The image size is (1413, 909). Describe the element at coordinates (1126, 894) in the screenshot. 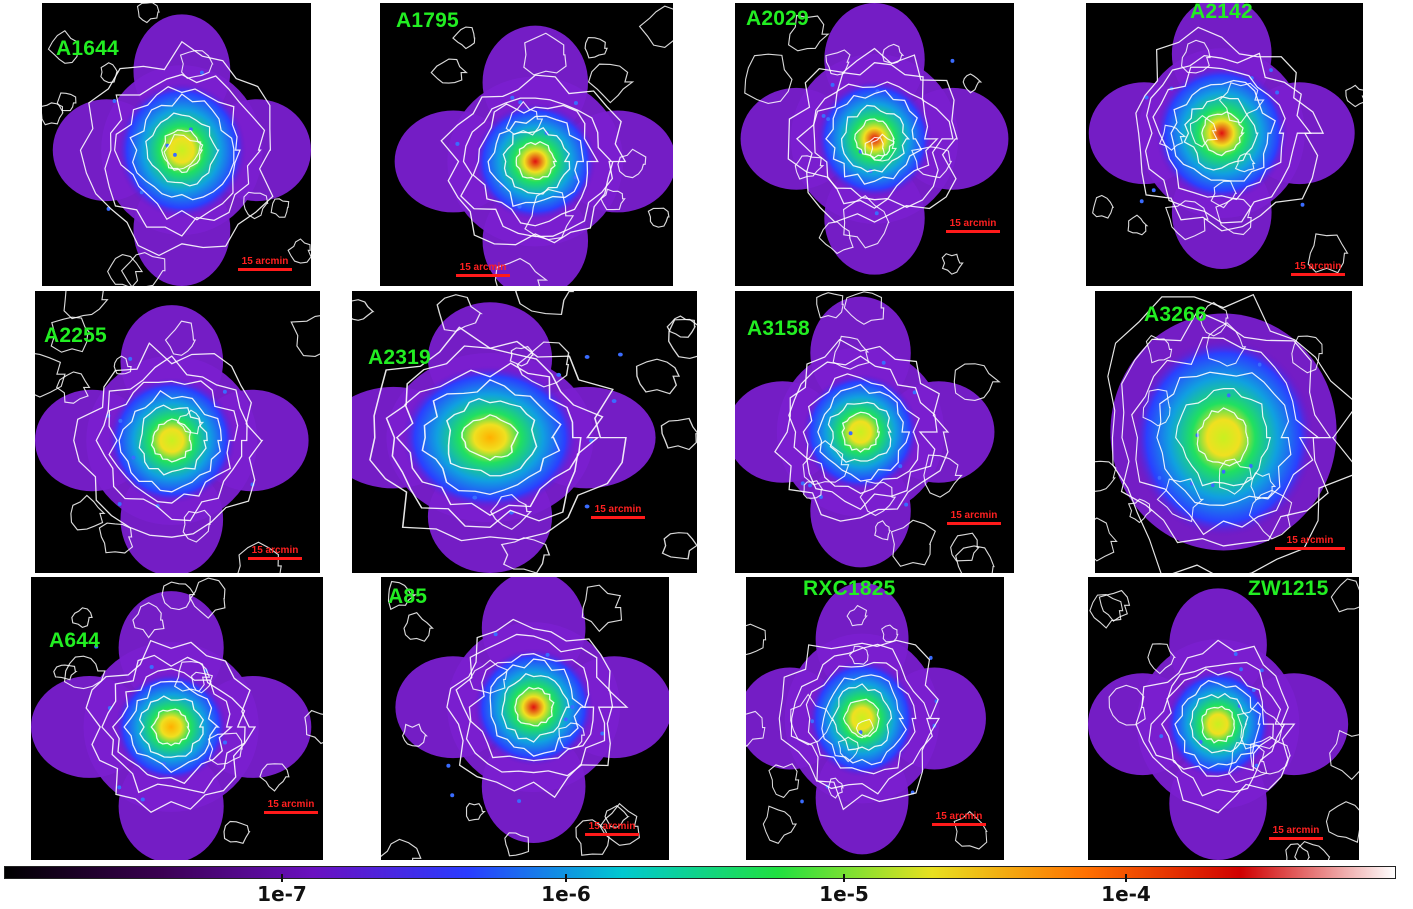

I see `colorbar-tick-label: 1e-4` at that location.